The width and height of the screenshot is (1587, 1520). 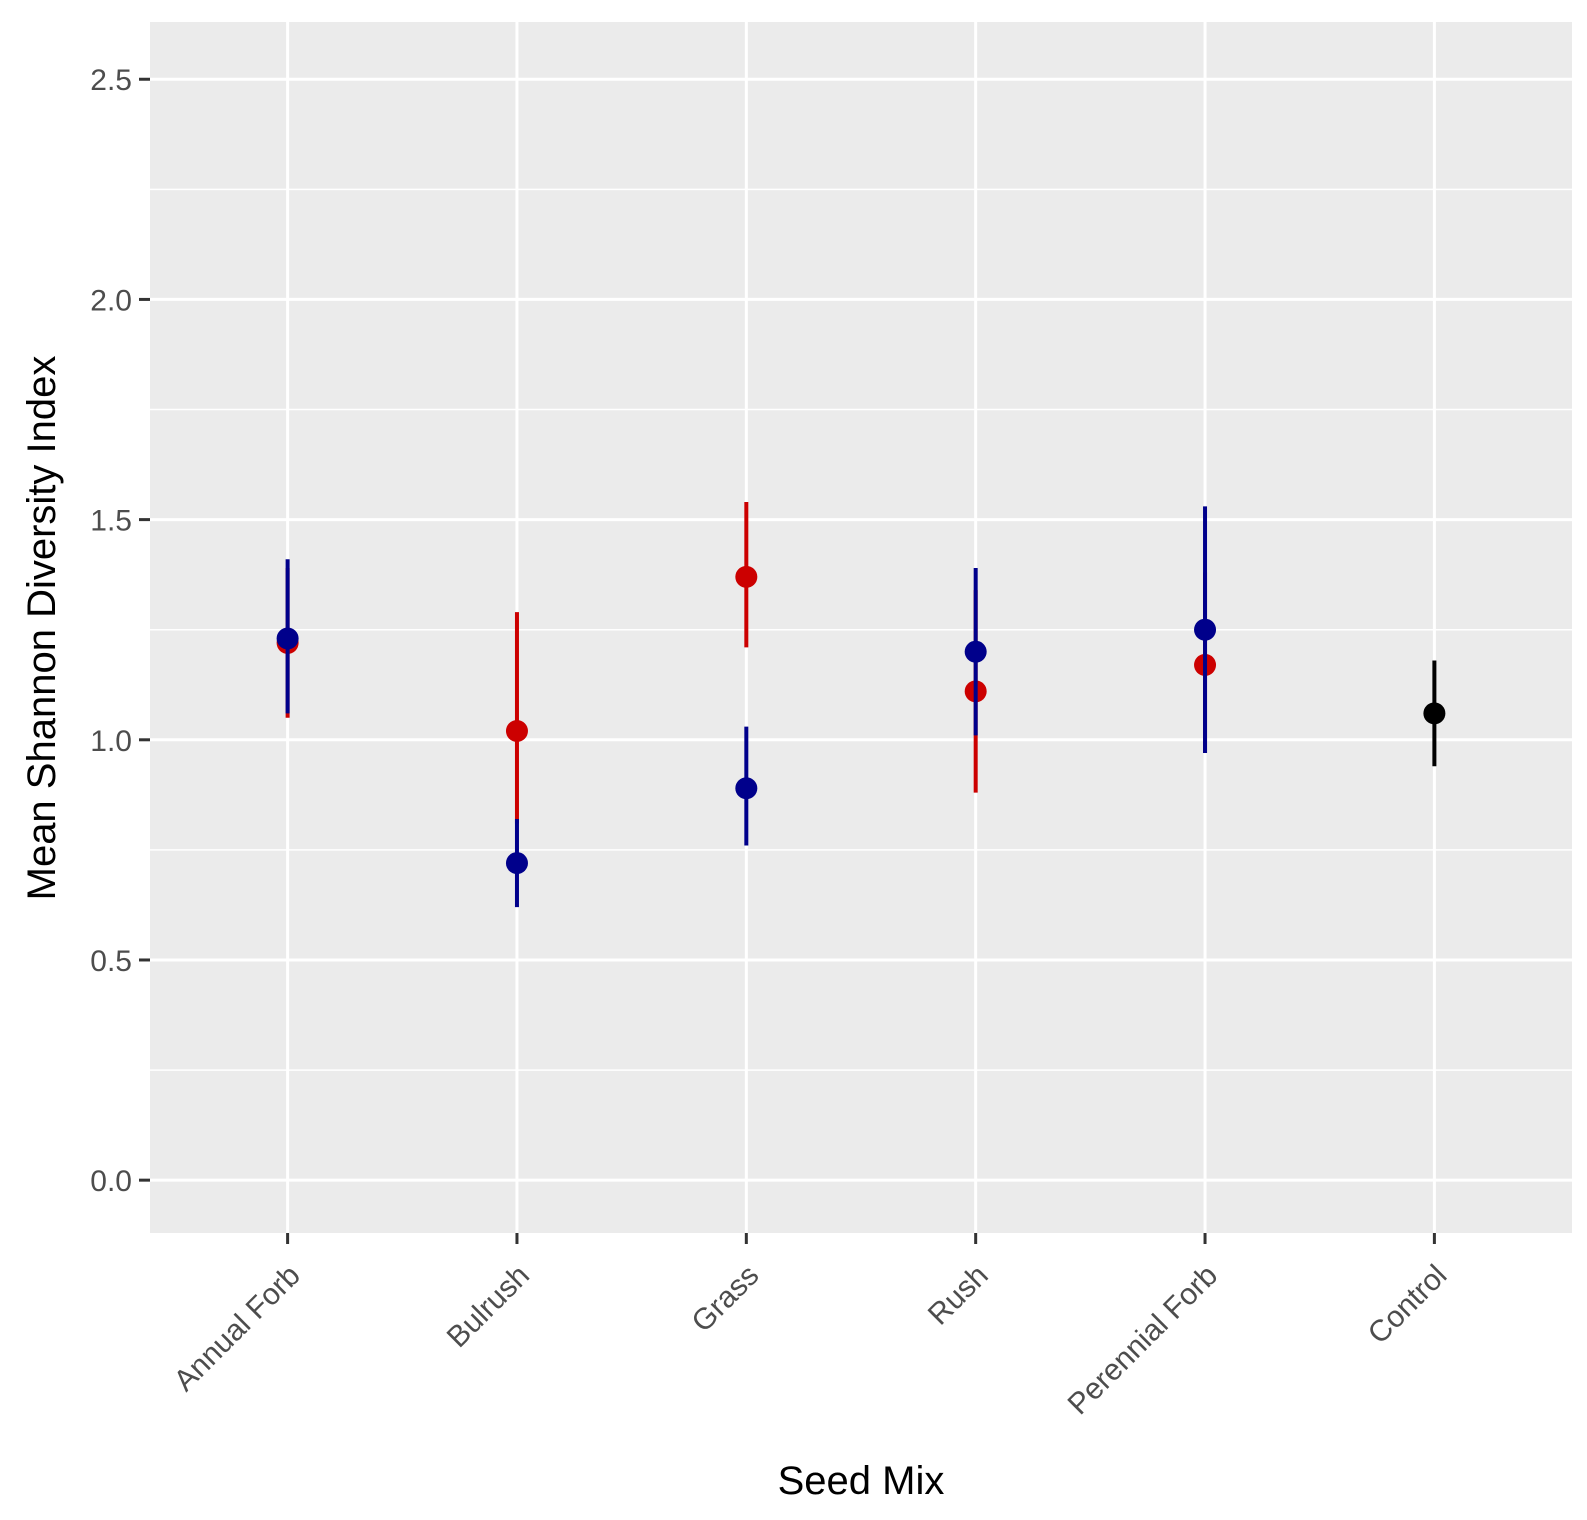 I want to click on x-tick-label: Grass, so click(x=726, y=1299).